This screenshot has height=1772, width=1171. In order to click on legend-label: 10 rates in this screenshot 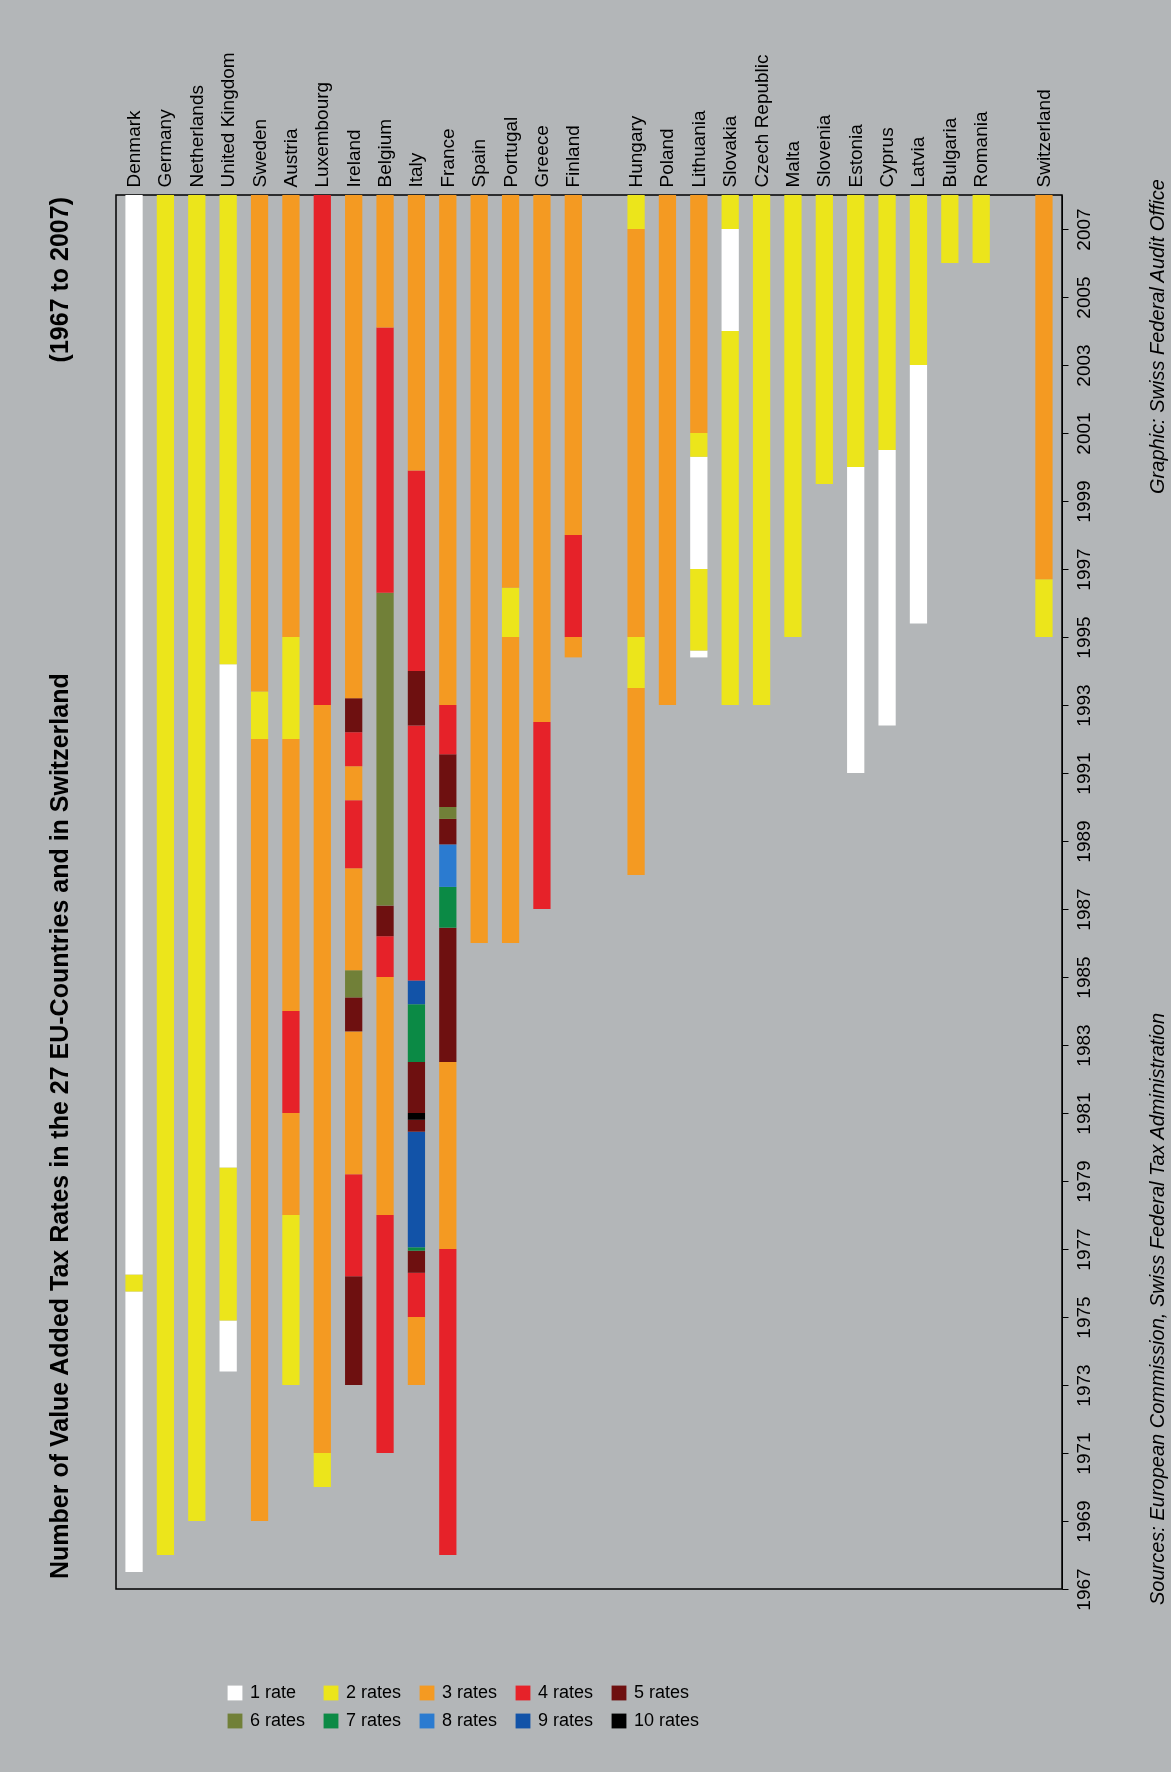, I will do `click(667, 1720)`.